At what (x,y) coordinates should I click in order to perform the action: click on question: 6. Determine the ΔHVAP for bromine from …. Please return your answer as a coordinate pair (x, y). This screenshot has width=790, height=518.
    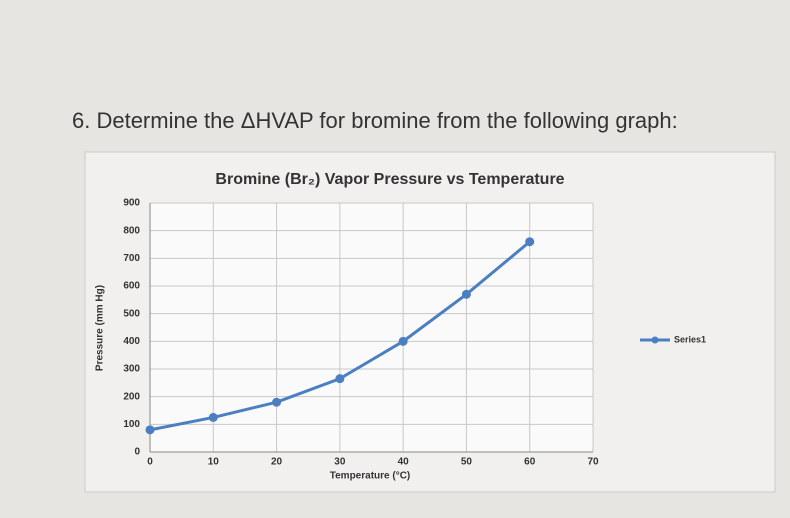
    Looking at the image, I should click on (375, 120).